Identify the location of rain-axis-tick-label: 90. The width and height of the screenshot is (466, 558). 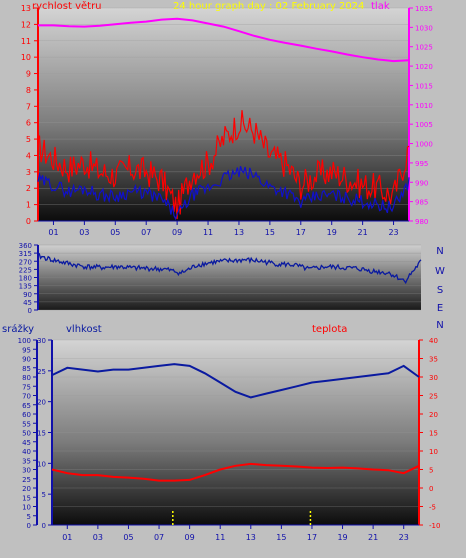
(26, 360).